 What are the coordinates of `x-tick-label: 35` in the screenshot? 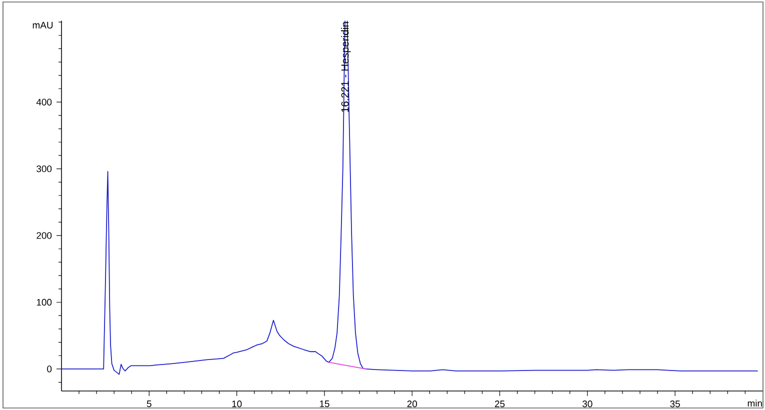 It's located at (675, 404).